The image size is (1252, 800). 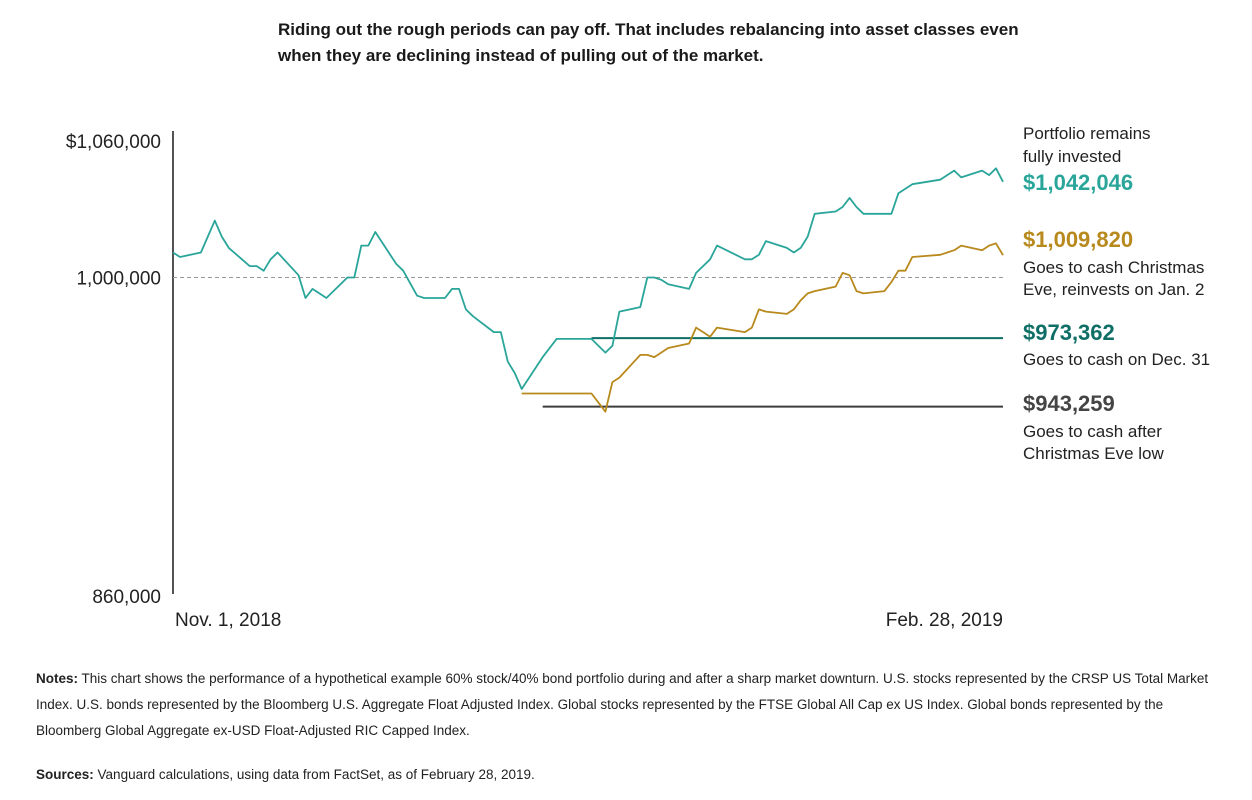 What do you see at coordinates (228, 620) in the screenshot?
I see `x-tick-label-0: Nov. 1, 2018` at bounding box center [228, 620].